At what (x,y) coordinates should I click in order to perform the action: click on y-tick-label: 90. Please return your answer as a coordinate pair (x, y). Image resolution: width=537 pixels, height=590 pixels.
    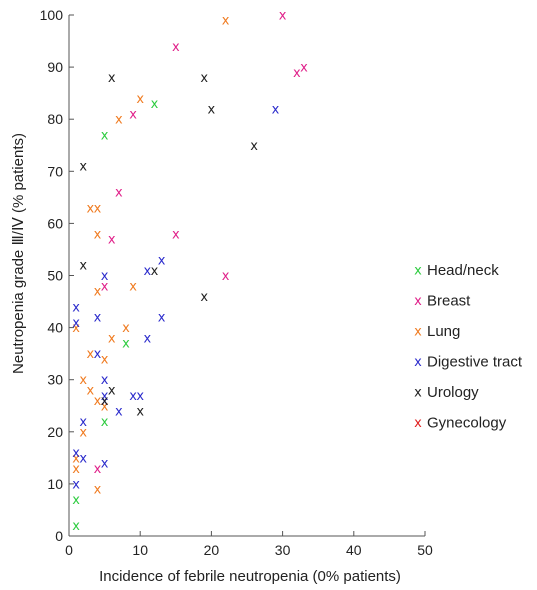
    Looking at the image, I should click on (55, 67).